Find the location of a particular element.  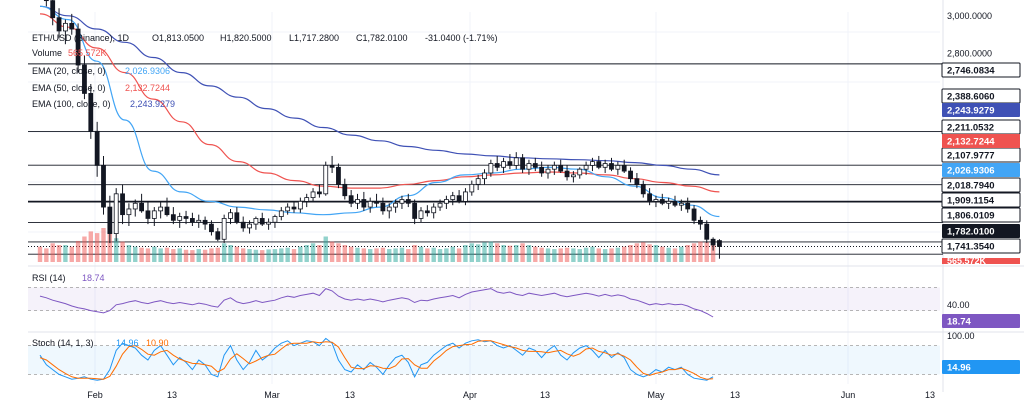

ema100-price-label-bg is located at coordinates (981, 110).